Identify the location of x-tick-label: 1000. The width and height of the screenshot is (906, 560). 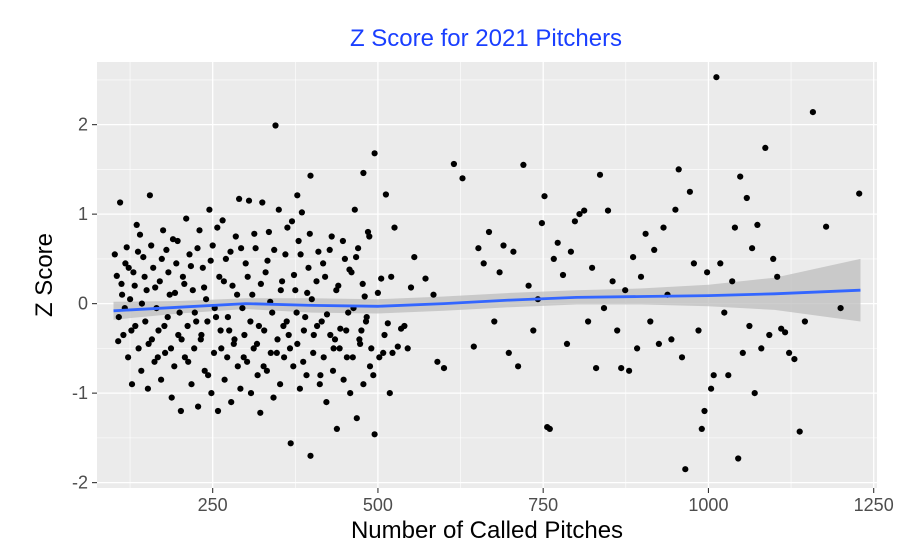
(708, 505).